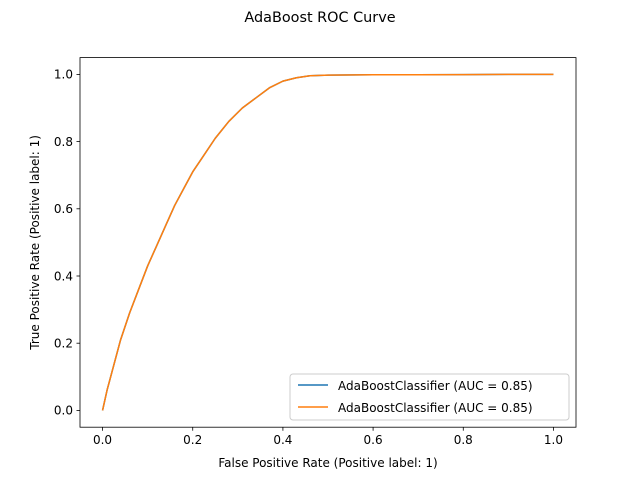  Describe the element at coordinates (192, 440) in the screenshot. I see `x-tick-label: 0.2` at that location.